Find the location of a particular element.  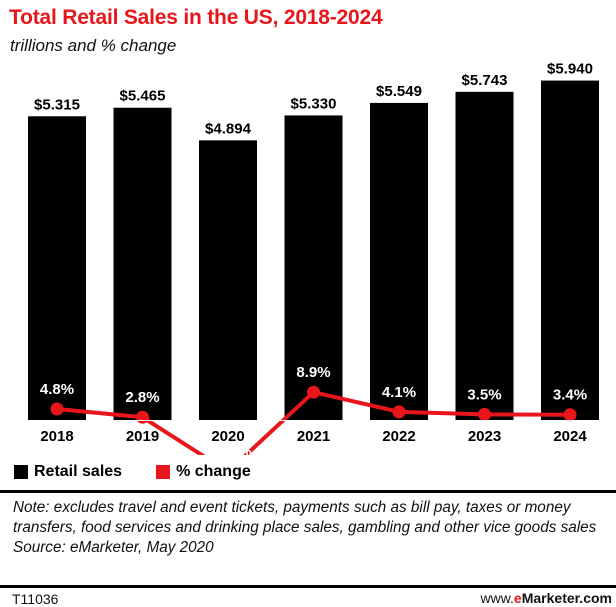

x-tick-label: 2018 is located at coordinates (56, 436).